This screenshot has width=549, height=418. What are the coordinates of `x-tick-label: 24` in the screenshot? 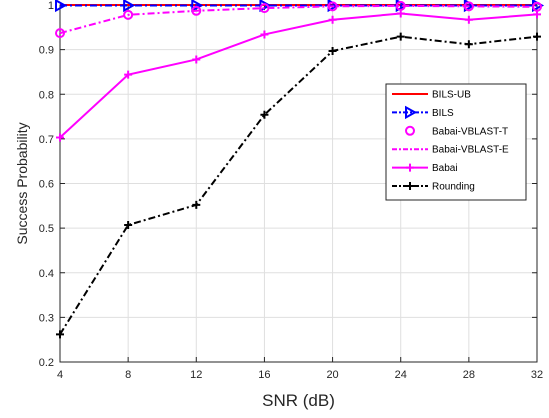 It's located at (401, 375).